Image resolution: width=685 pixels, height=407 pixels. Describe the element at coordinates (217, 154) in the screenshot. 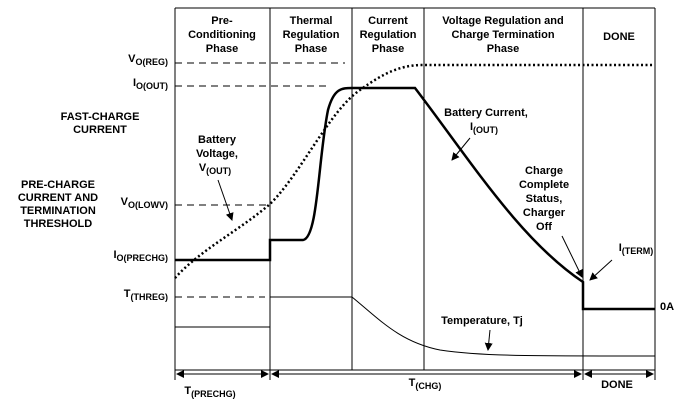

I see `annotation: Voltage,` at that location.